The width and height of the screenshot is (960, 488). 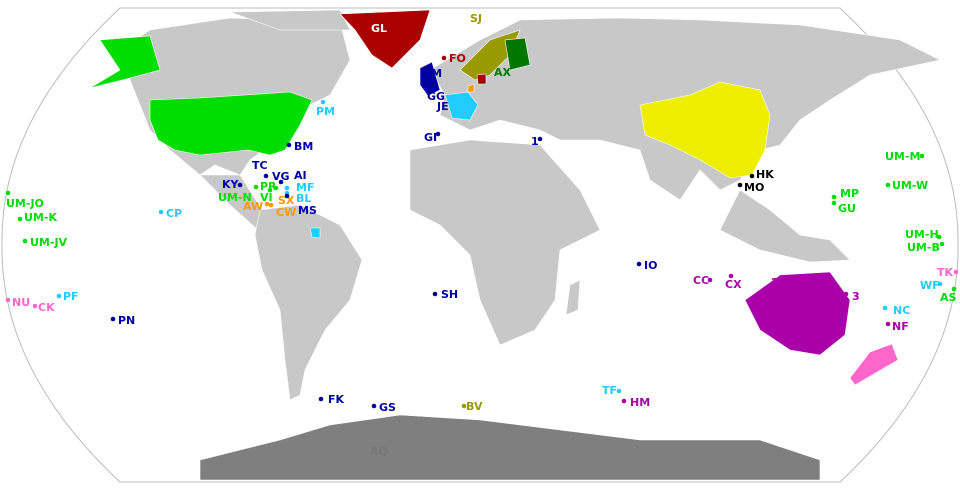 What do you see at coordinates (535, 141) in the screenshot?
I see `territory-label: 1` at bounding box center [535, 141].